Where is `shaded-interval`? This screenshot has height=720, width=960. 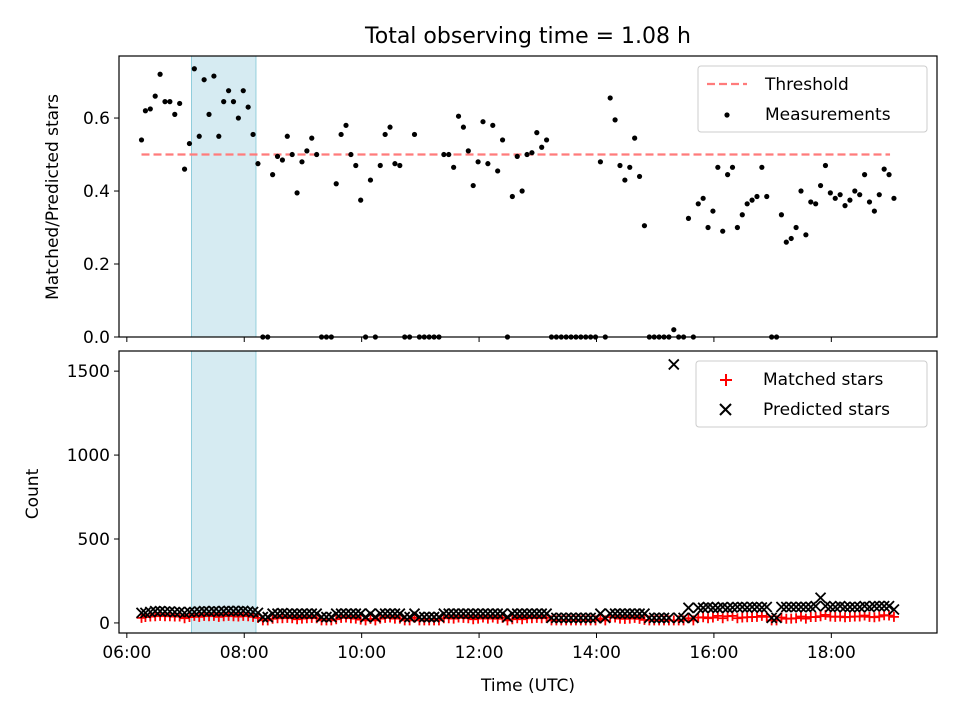 shaded-interval is located at coordinates (224, 492).